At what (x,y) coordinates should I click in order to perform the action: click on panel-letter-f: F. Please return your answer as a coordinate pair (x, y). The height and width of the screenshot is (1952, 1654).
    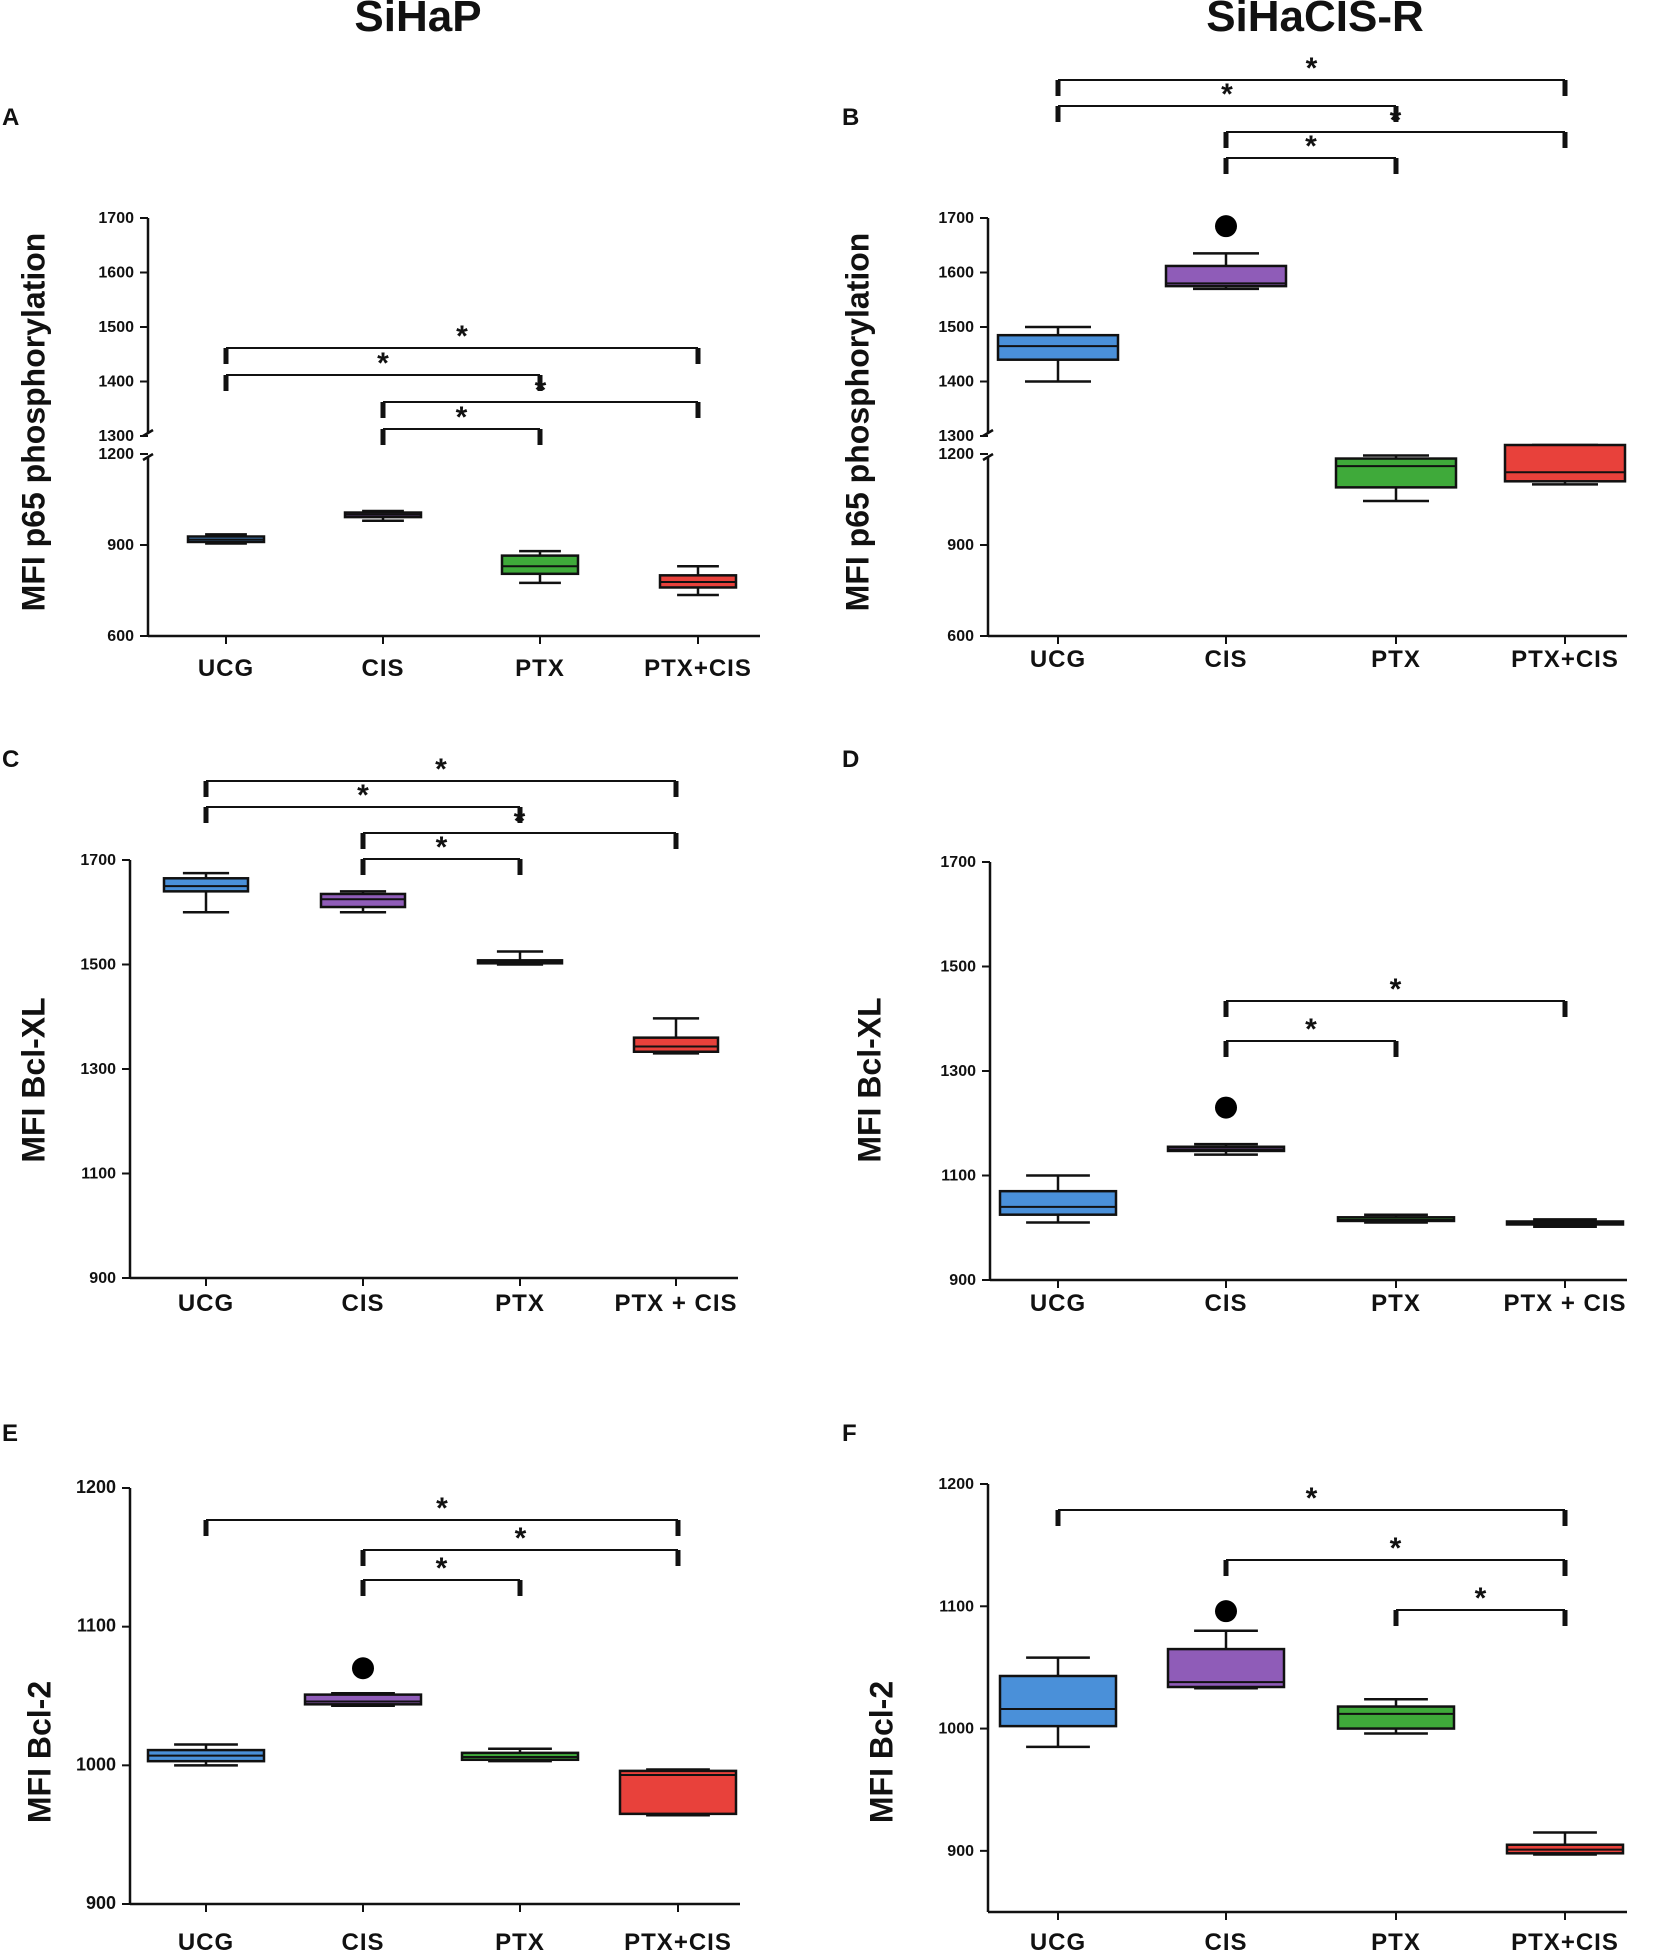
    Looking at the image, I should click on (849, 1433).